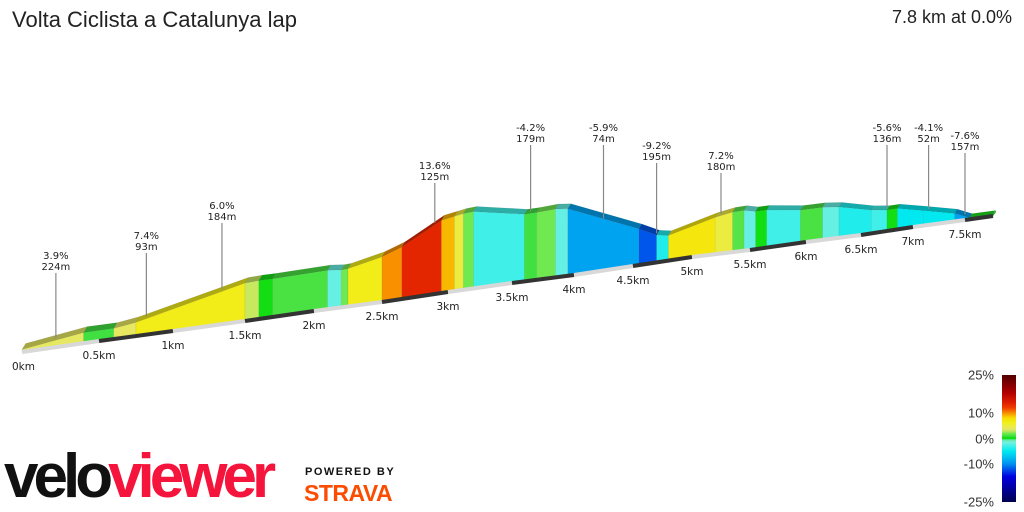 The image size is (1024, 512). What do you see at coordinates (348, 493) in the screenshot?
I see `strava-logo: STRAVA` at bounding box center [348, 493].